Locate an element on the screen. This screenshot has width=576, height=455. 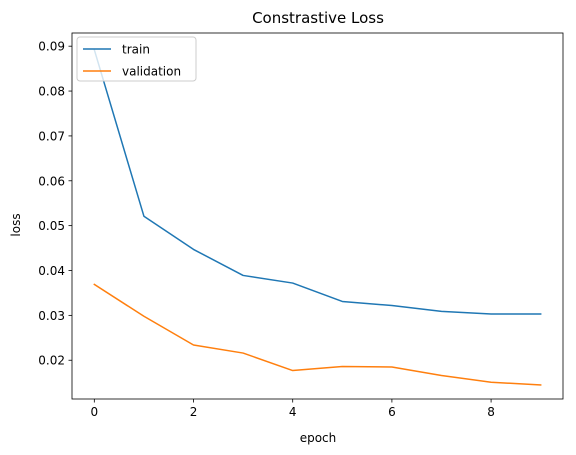
y-tick-label: 0.09 is located at coordinates (51, 47).